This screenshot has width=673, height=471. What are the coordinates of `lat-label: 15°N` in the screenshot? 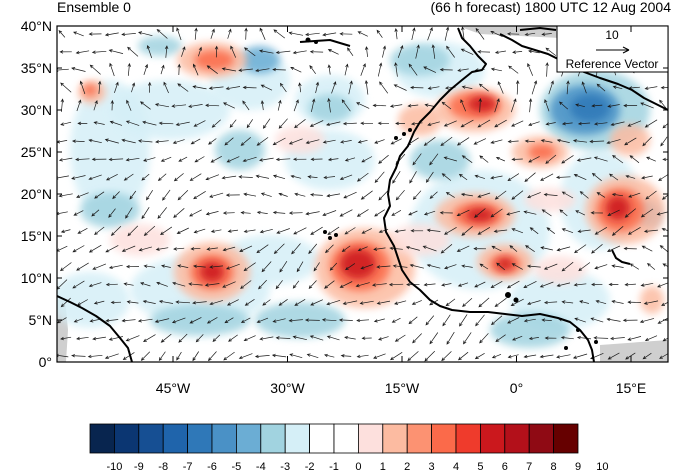 It's located at (36, 236).